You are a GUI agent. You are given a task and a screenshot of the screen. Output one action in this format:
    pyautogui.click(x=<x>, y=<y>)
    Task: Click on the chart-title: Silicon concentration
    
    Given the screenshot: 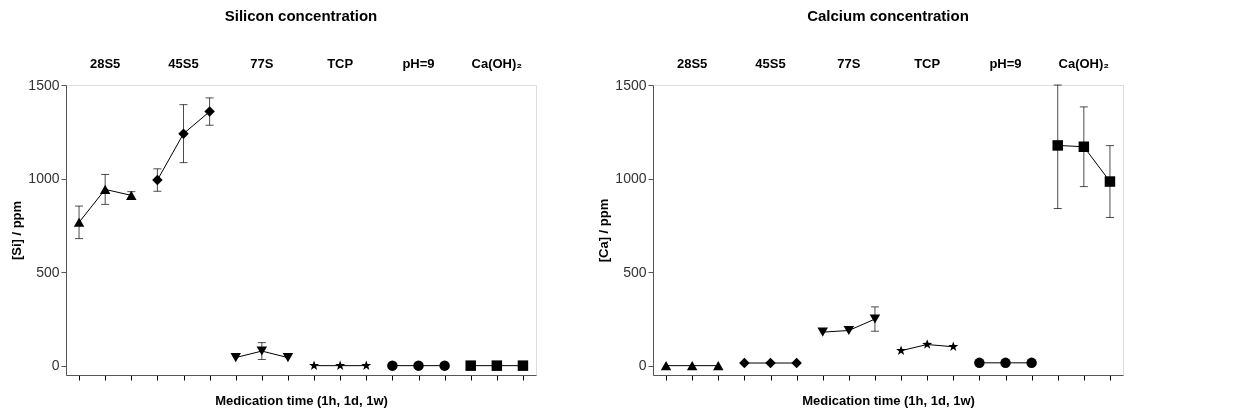 What is the action you would take?
    pyautogui.click(x=301, y=15)
    